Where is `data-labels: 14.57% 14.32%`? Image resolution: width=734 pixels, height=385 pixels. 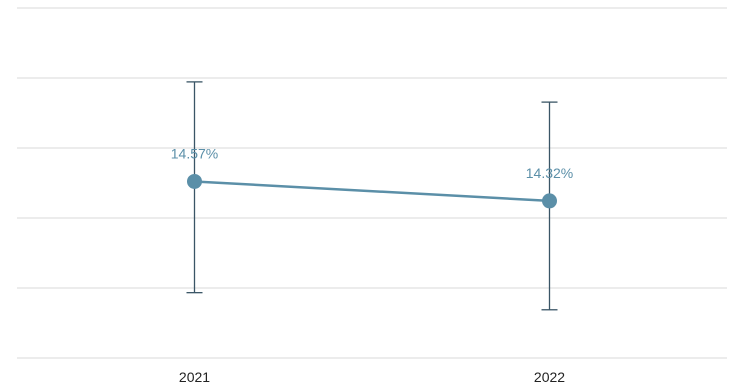 data-labels: 14.57% 14.32% is located at coordinates (372, 162).